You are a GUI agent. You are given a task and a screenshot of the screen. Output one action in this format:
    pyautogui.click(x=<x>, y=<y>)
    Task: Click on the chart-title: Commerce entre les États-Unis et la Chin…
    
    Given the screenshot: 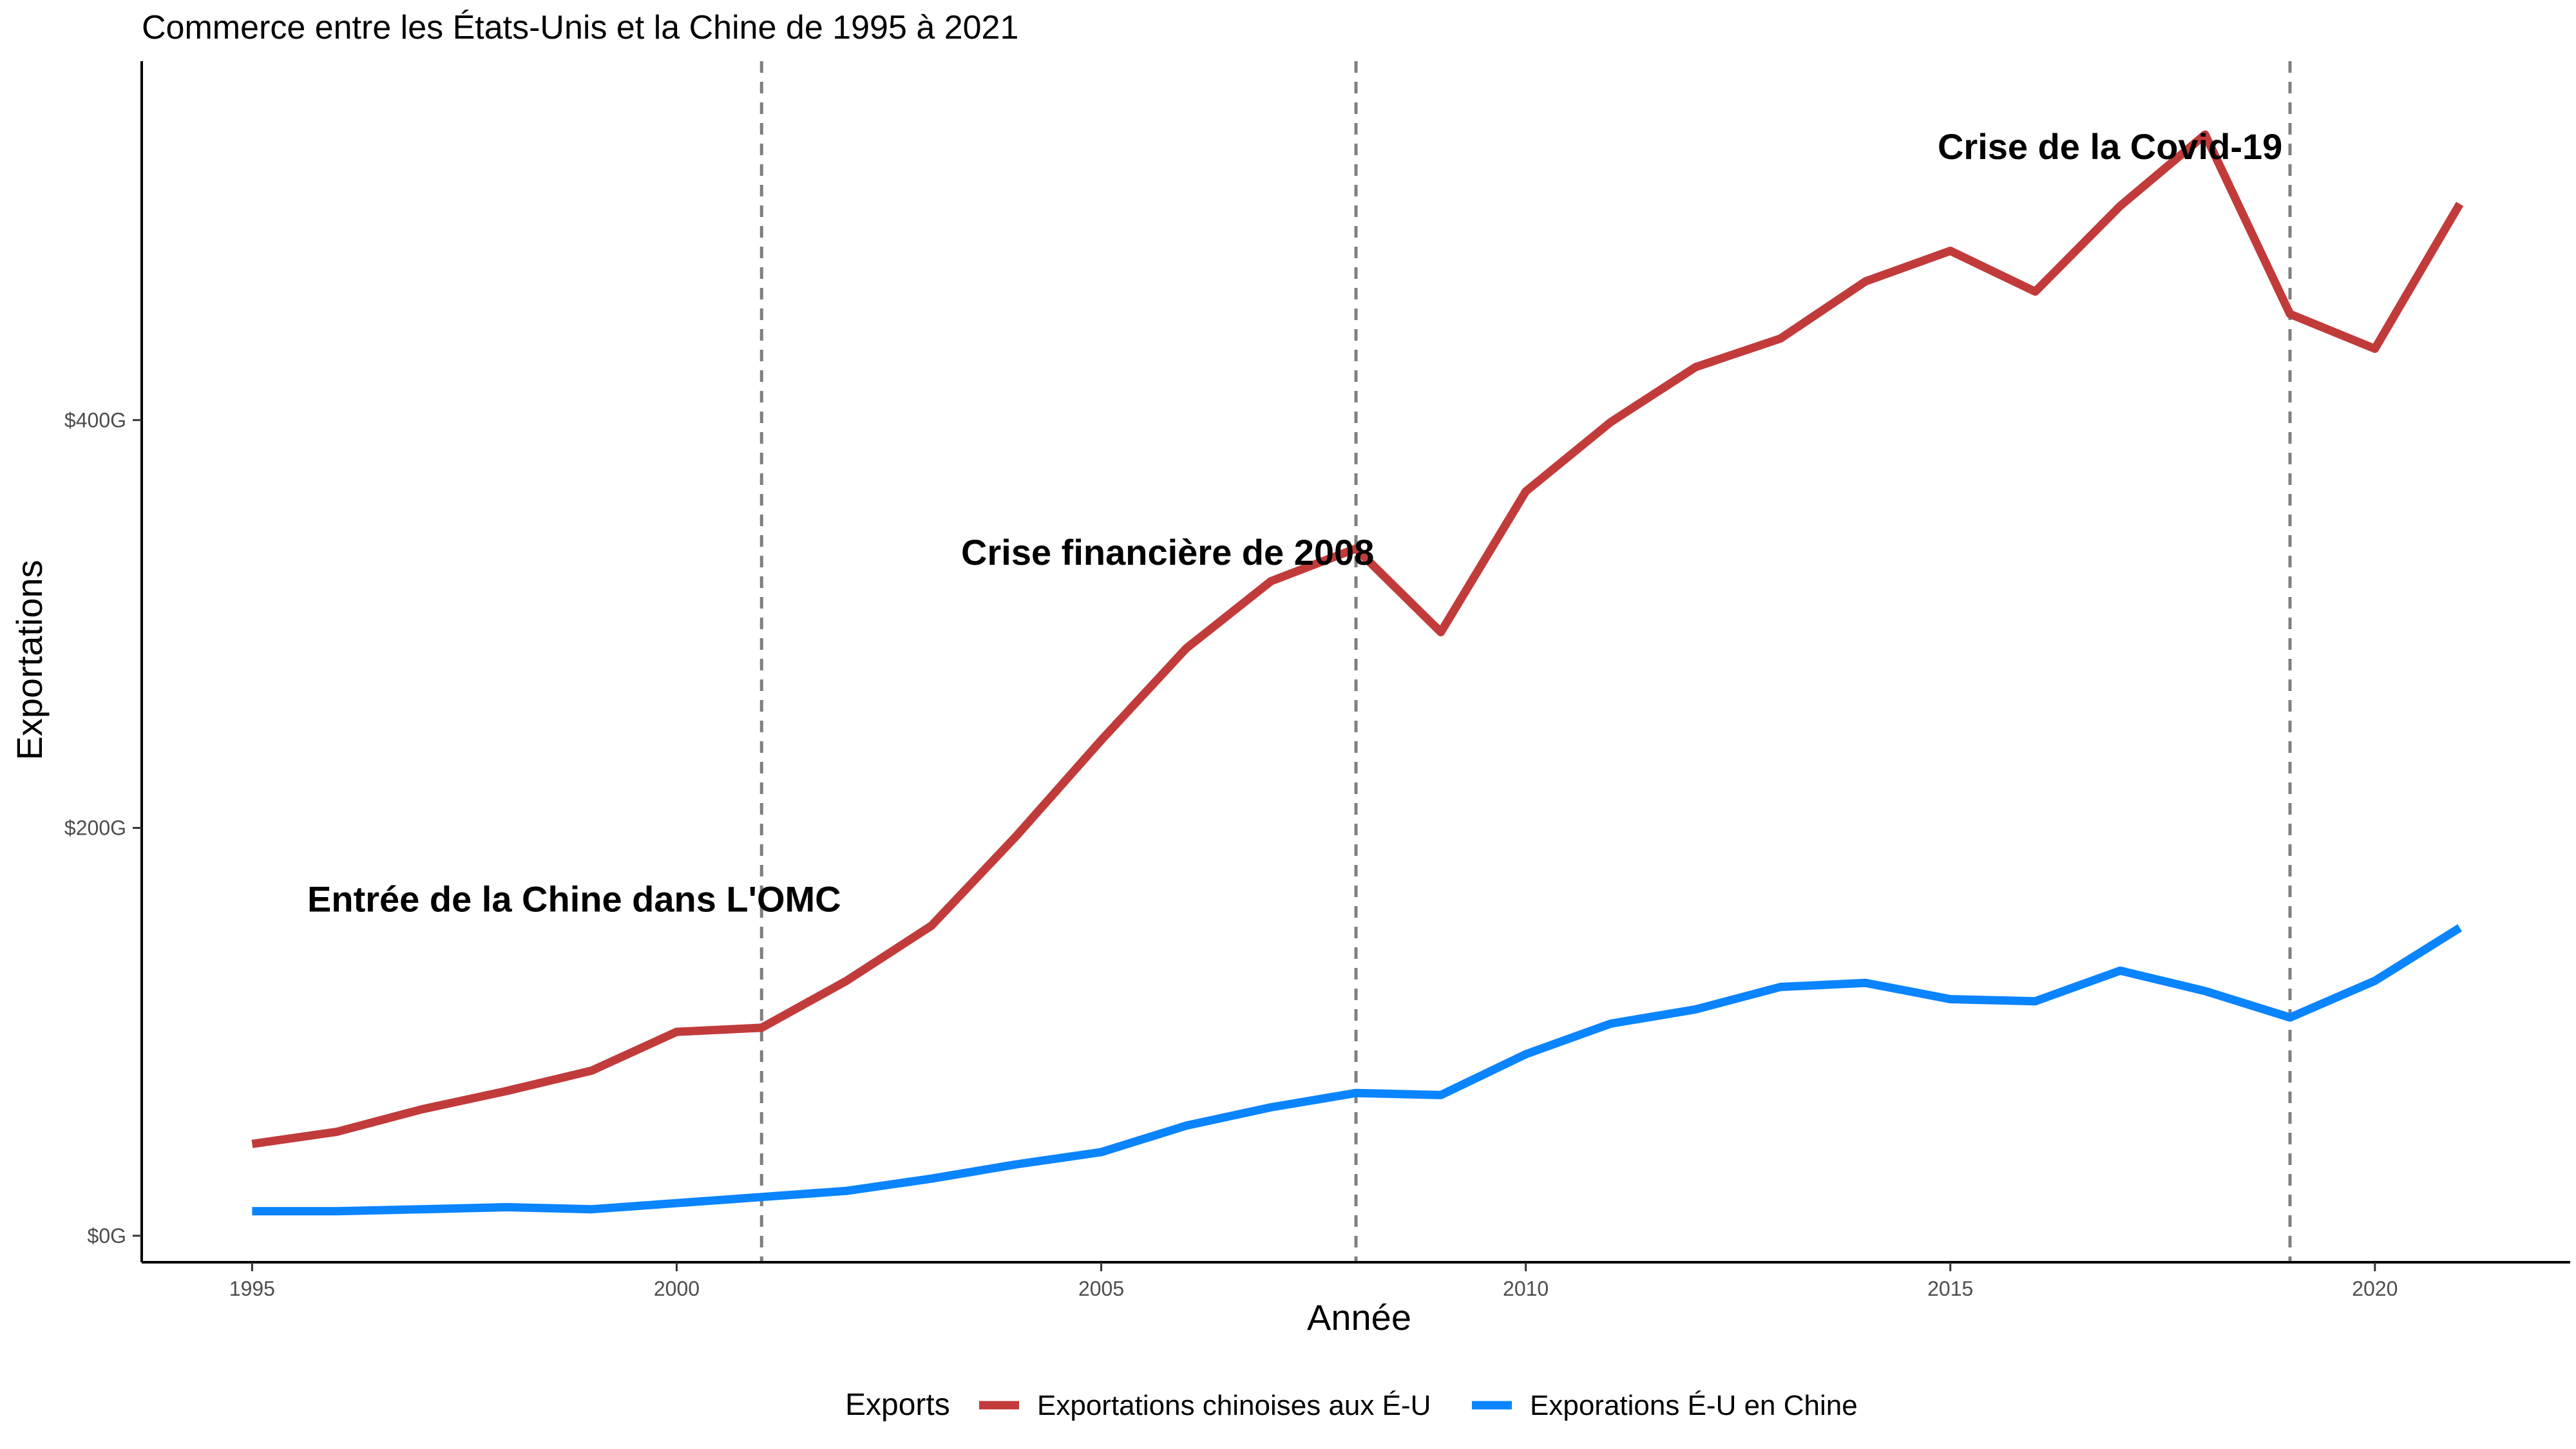 What is the action you would take?
    pyautogui.click(x=580, y=28)
    